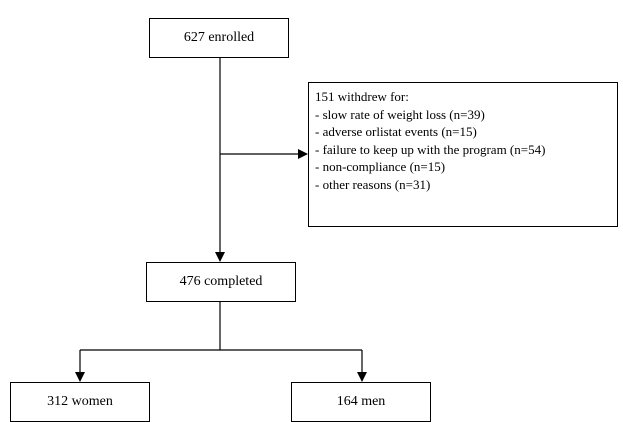 The image size is (623, 422). What do you see at coordinates (362, 96) in the screenshot?
I see `withdrew-heading: 151 withdrew for:` at bounding box center [362, 96].